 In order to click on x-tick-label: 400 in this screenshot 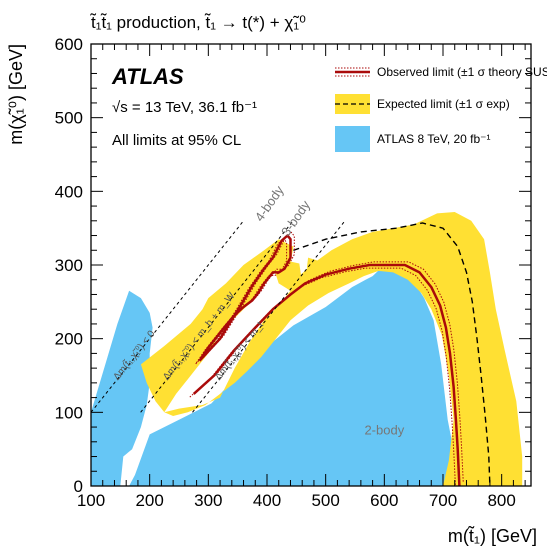, I will do `click(267, 500)`.